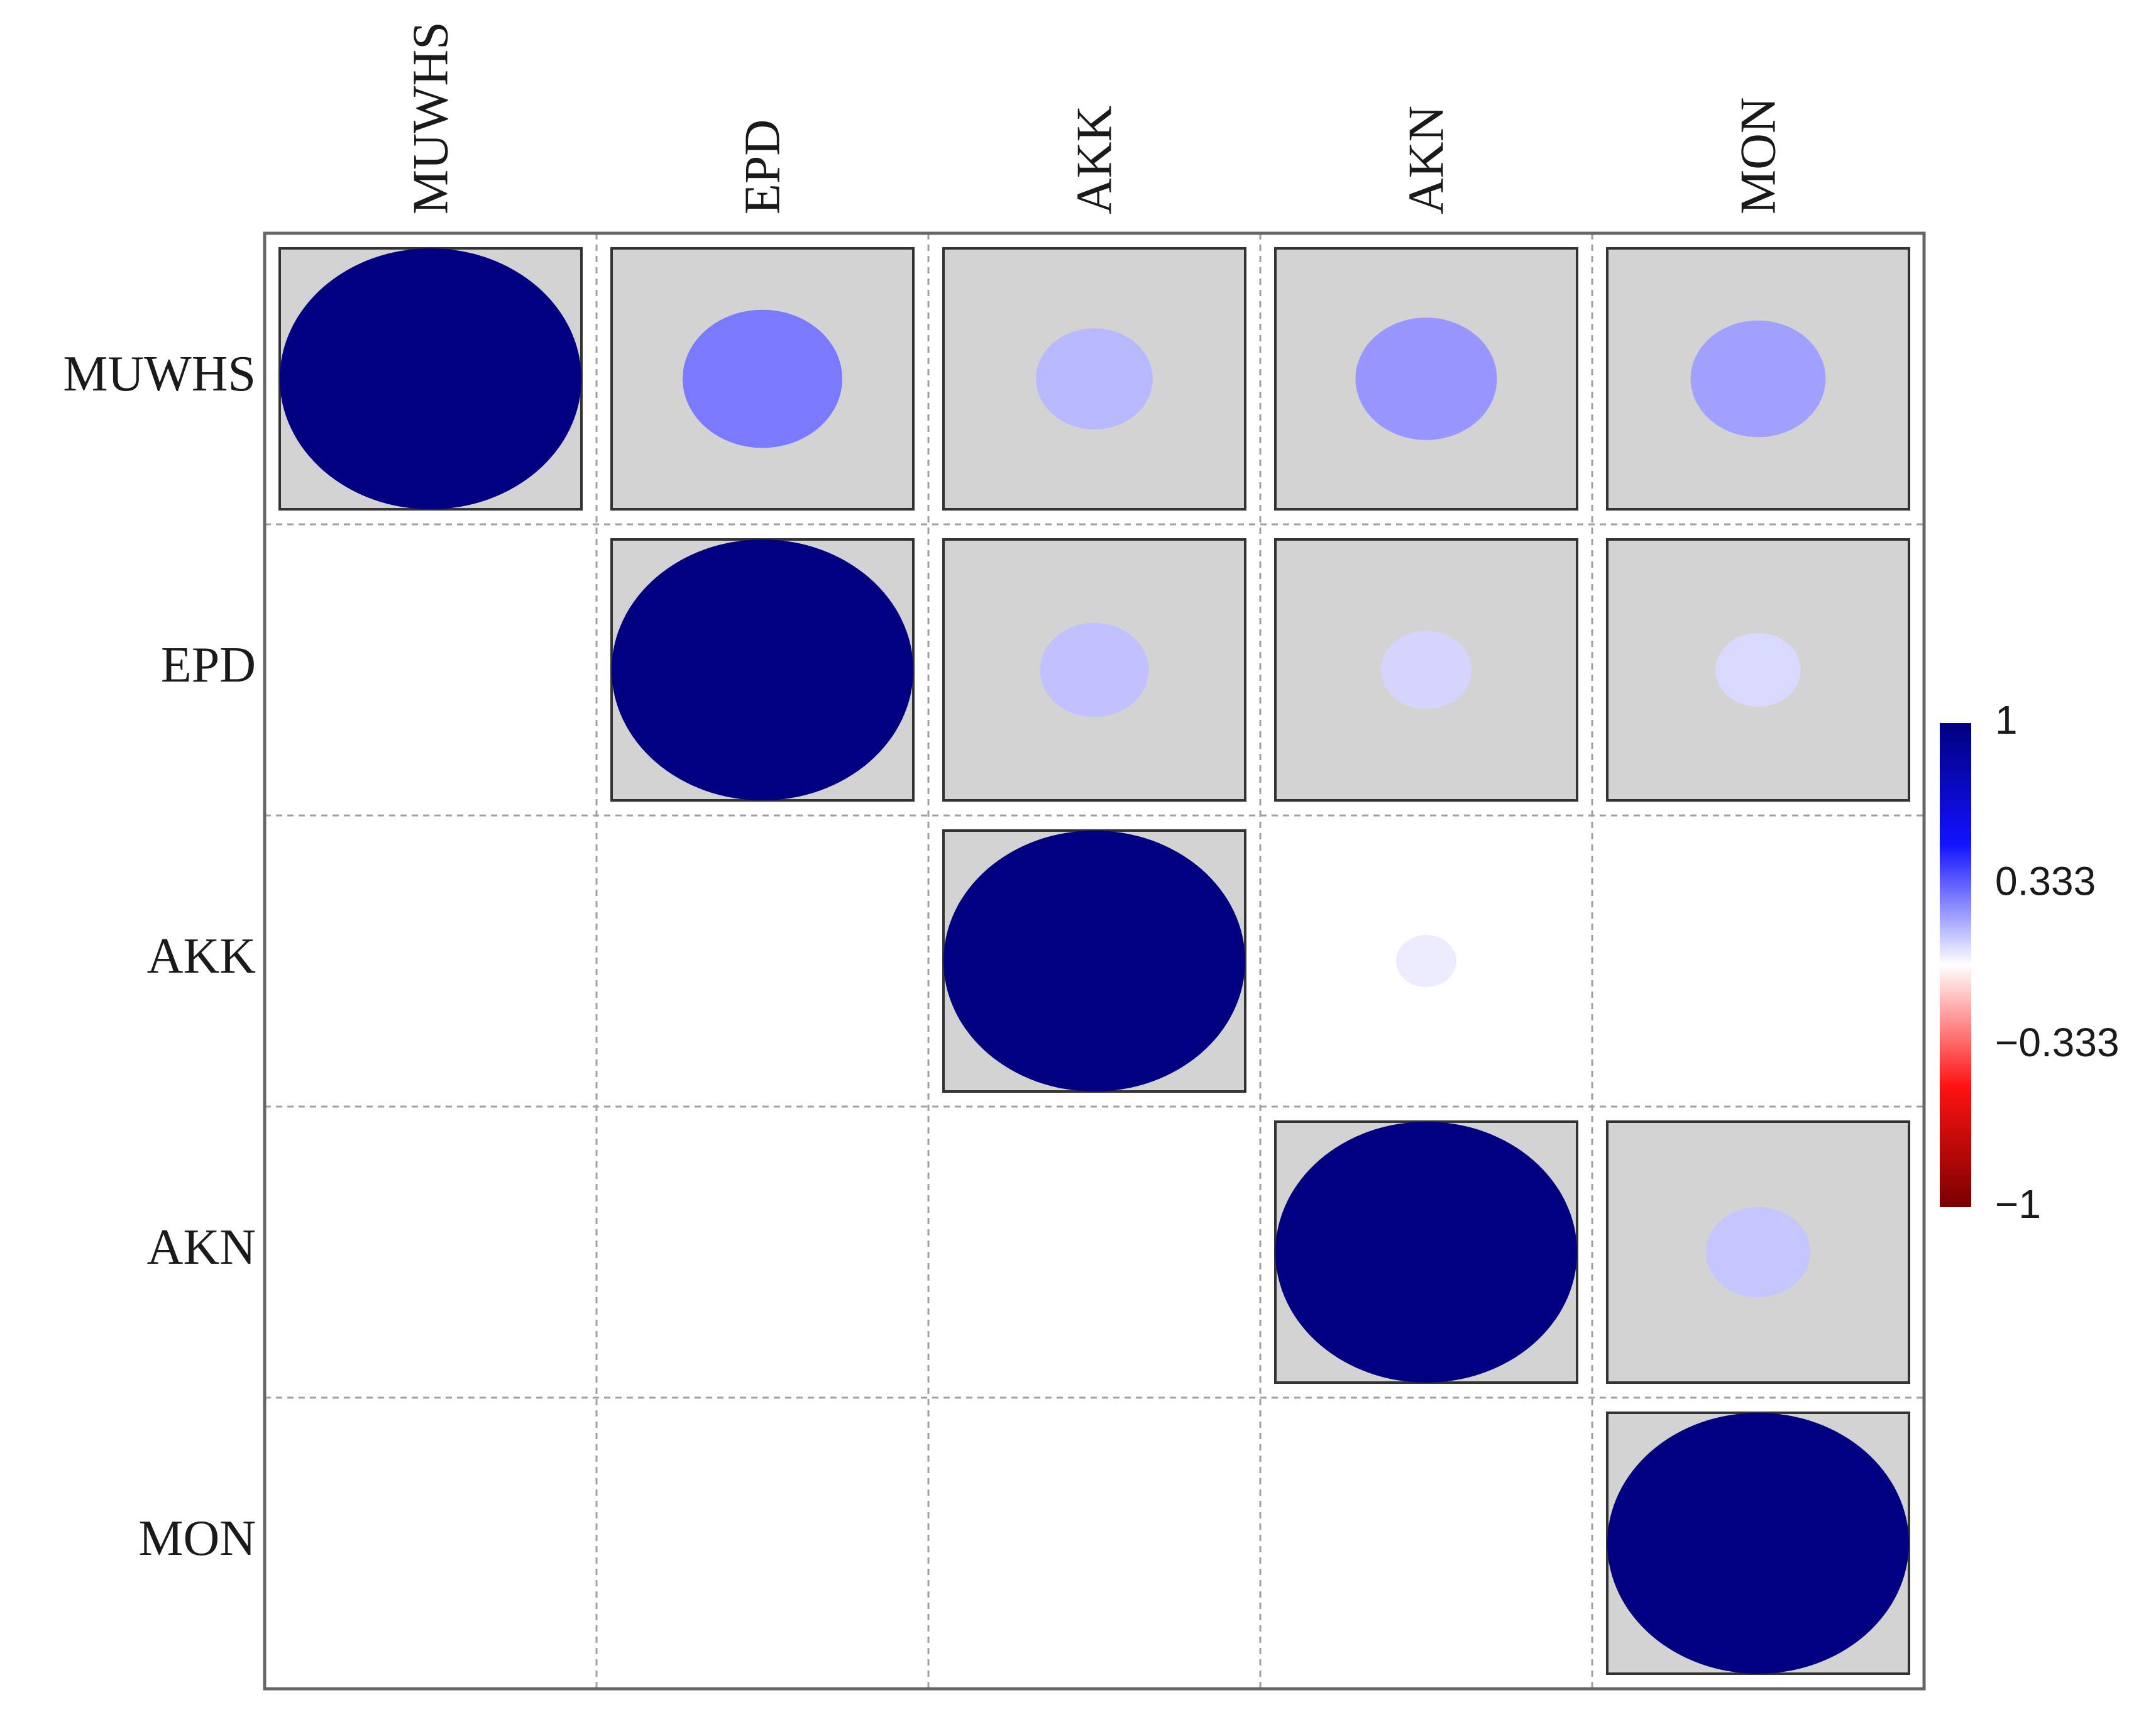 Image resolution: width=2156 pixels, height=1724 pixels. Describe the element at coordinates (201, 1247) in the screenshot. I see `row-label-akn: AKN` at that location.